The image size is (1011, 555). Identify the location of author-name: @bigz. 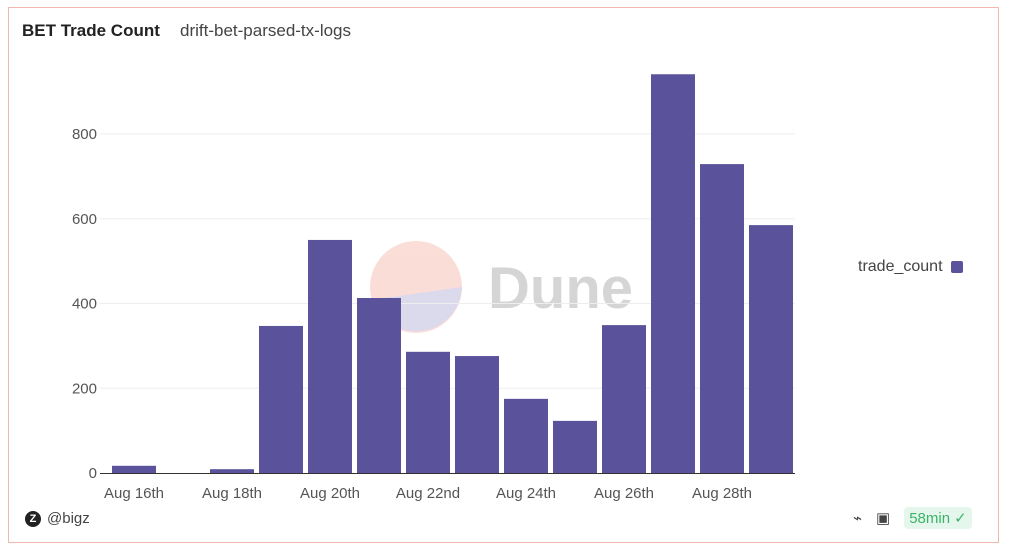
(68, 518).